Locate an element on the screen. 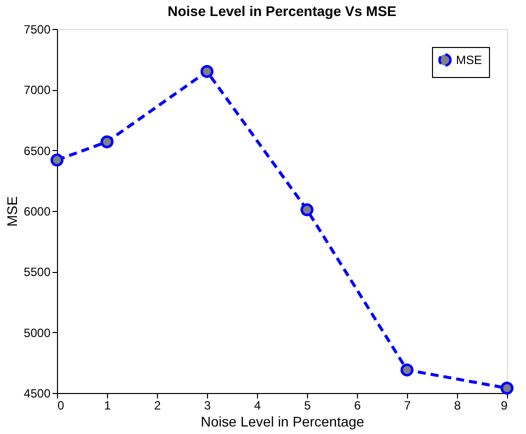  y-tick-label: 5000 is located at coordinates (37, 333).